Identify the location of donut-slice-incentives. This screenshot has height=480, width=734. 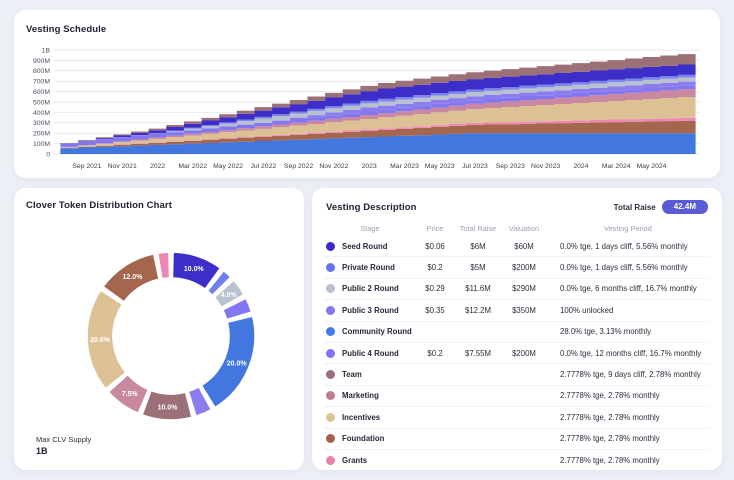
(106, 339).